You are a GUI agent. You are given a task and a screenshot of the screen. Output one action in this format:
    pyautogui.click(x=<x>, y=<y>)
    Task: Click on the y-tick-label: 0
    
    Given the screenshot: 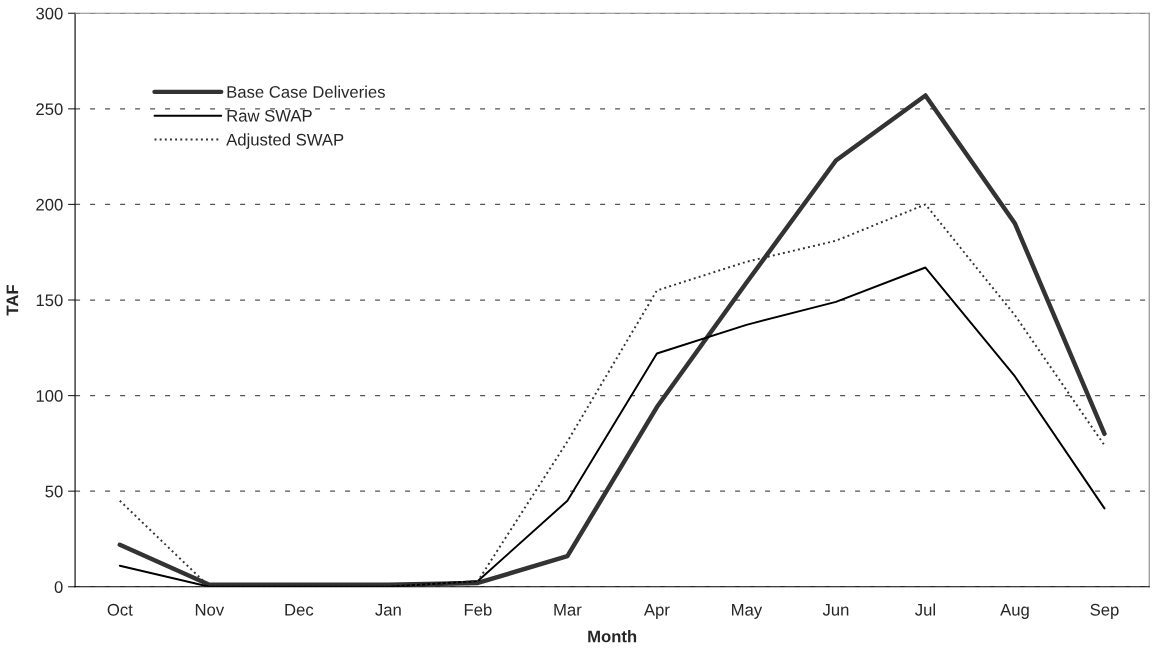 What is the action you would take?
    pyautogui.click(x=58, y=587)
    